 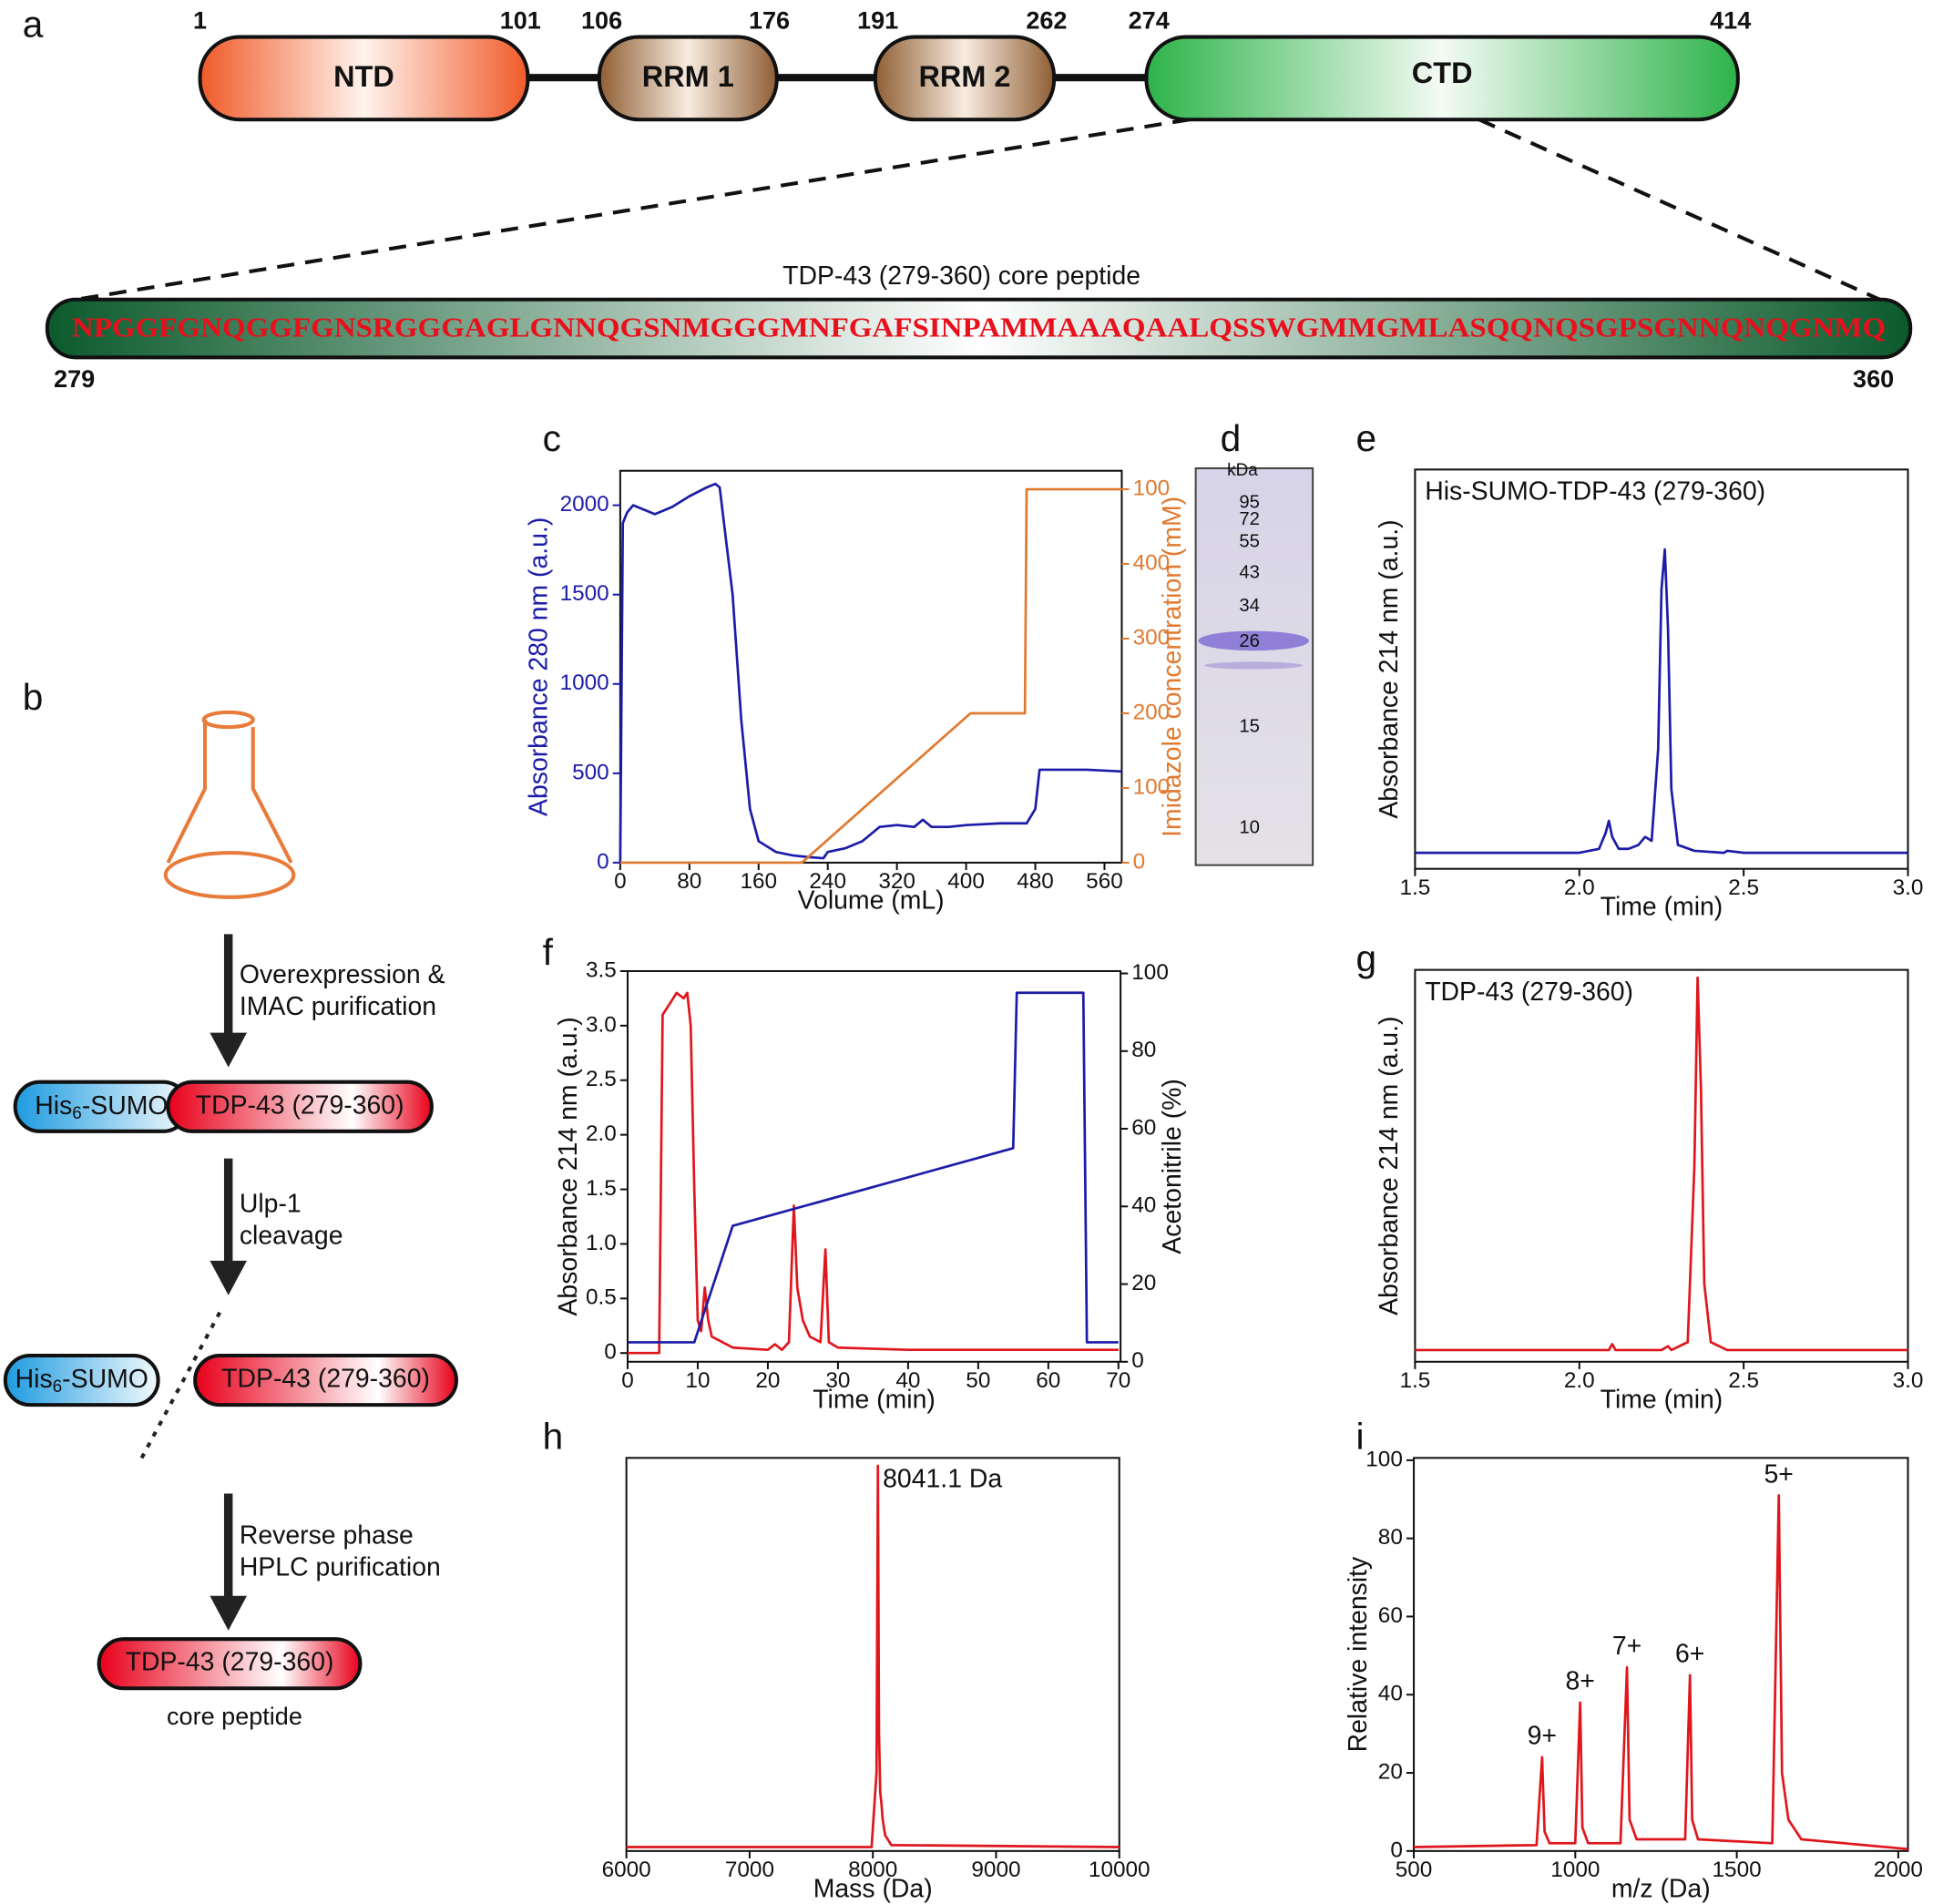 What do you see at coordinates (1737, 1870) in the screenshot?
I see `x-tick-label: 1500` at bounding box center [1737, 1870].